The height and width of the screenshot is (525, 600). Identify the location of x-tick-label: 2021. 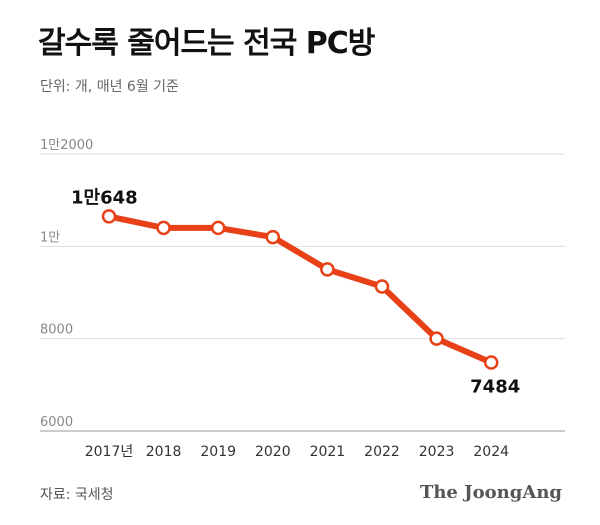
(328, 452).